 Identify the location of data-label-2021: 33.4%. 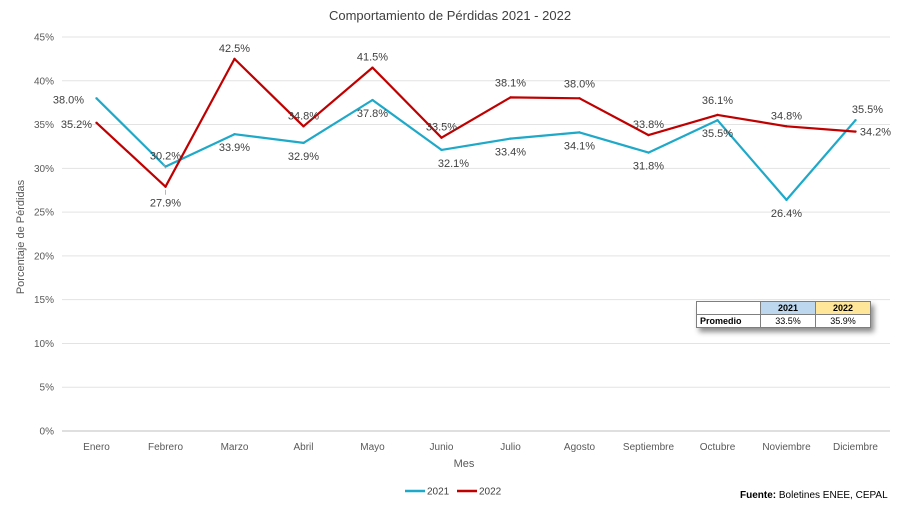
(510, 153).